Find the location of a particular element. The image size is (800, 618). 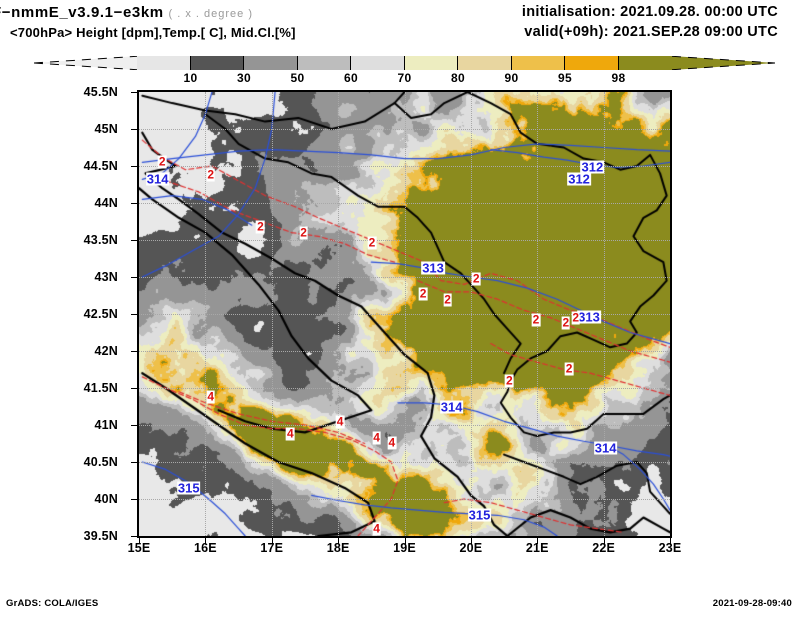

model-title: F−nmmE_v3.9.1−e3km ( . x . degree ) is located at coordinates (206, 12).